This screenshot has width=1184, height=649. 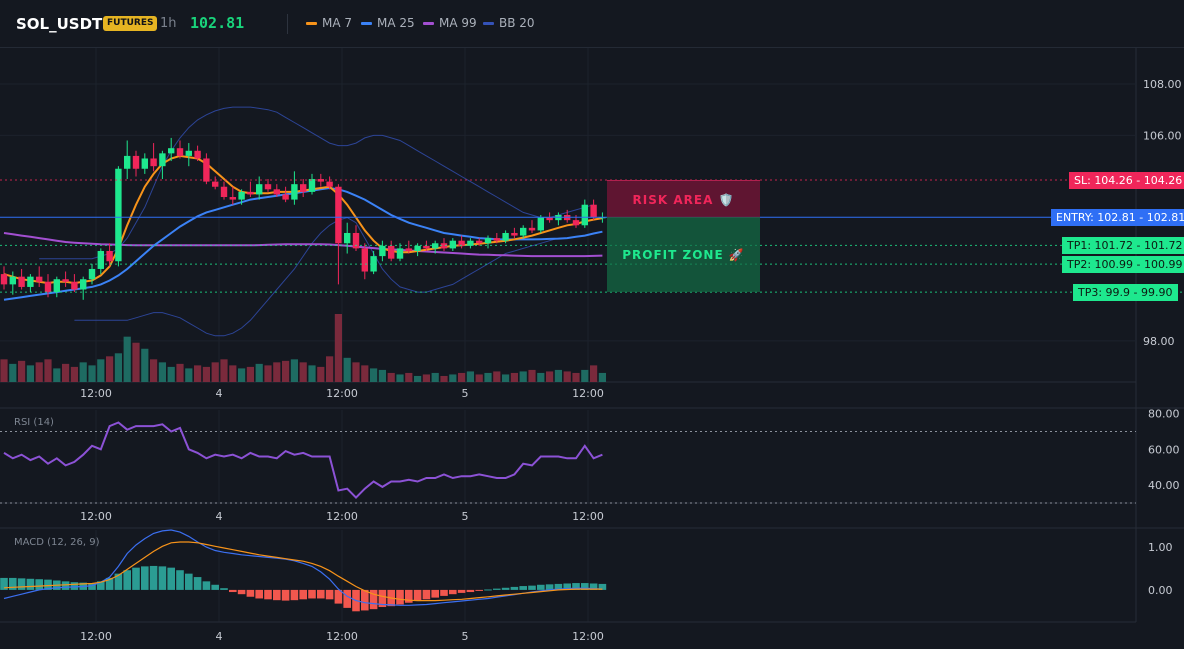 What do you see at coordinates (1163, 180) in the screenshot?
I see `level-value: 104.26` at bounding box center [1163, 180].